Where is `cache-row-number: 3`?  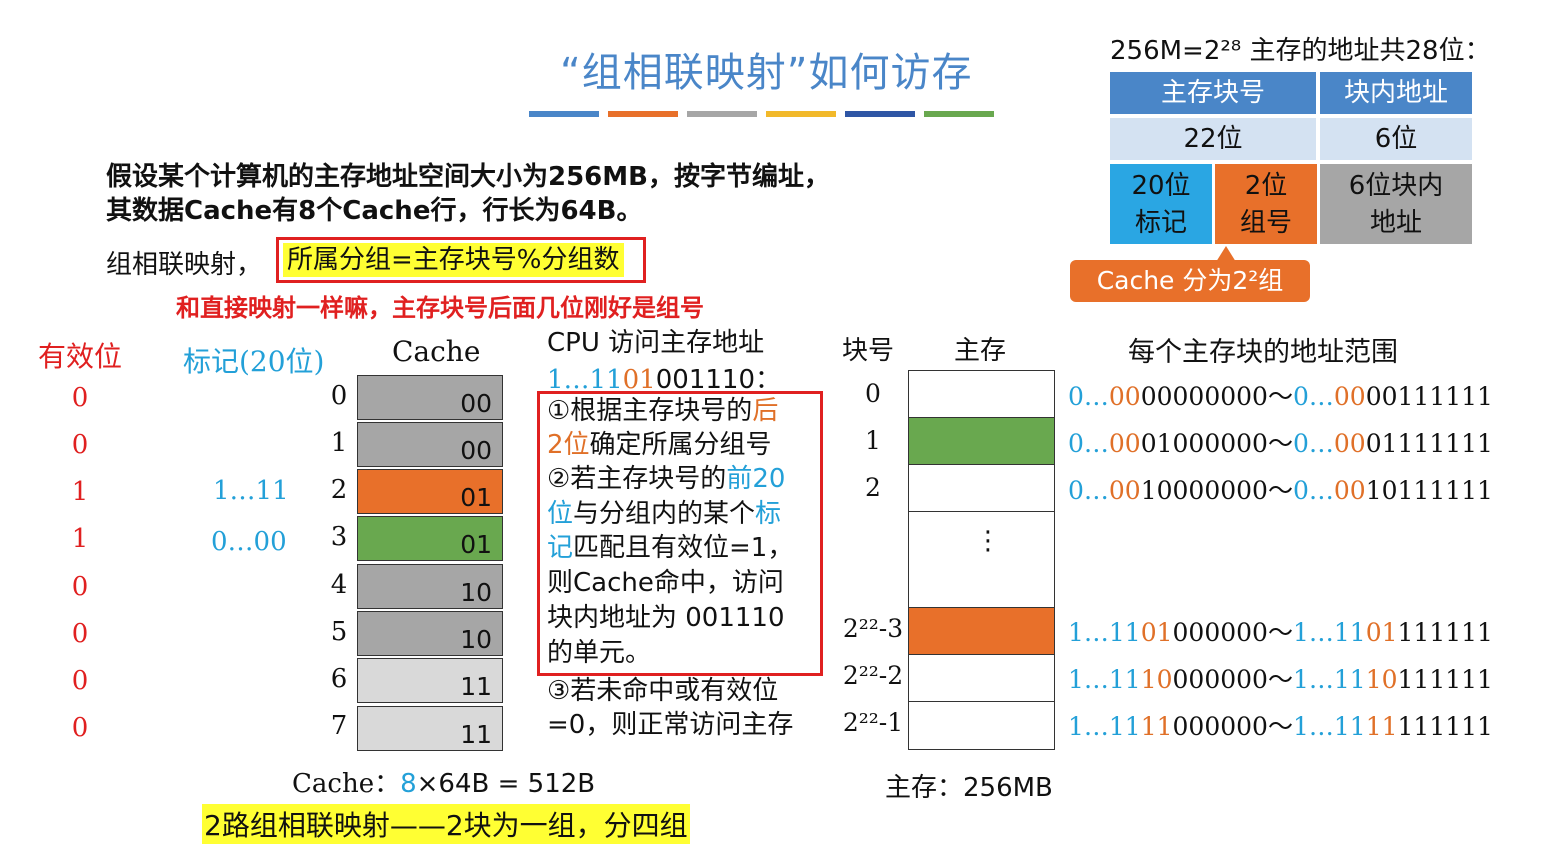 cache-row-number: 3 is located at coordinates (339, 537).